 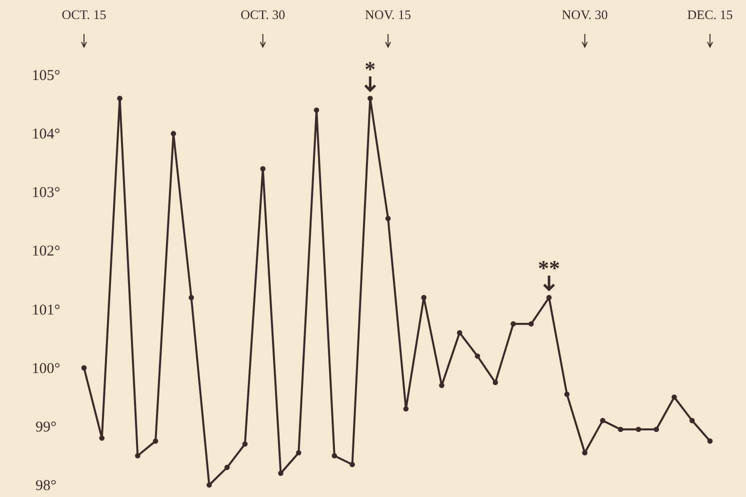 I want to click on x-tick-label: OCT. 15, so click(x=84, y=14).